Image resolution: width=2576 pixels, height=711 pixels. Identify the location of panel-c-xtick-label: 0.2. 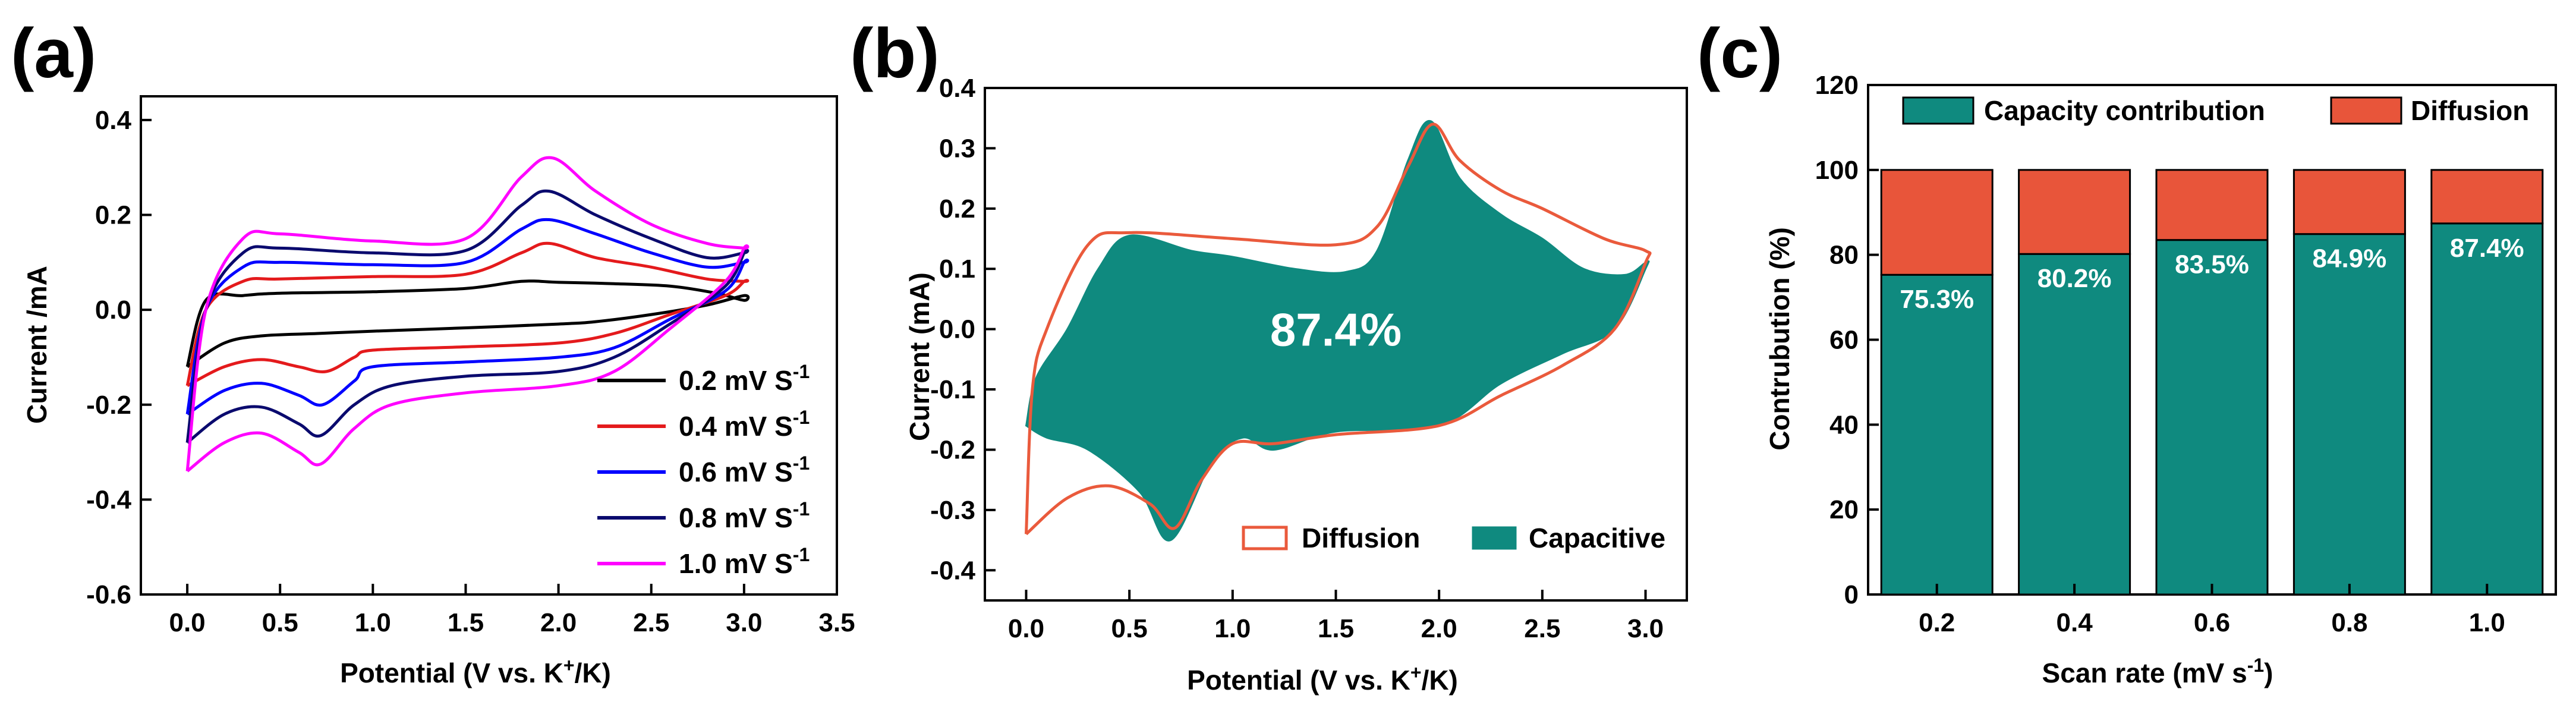
(1937, 622).